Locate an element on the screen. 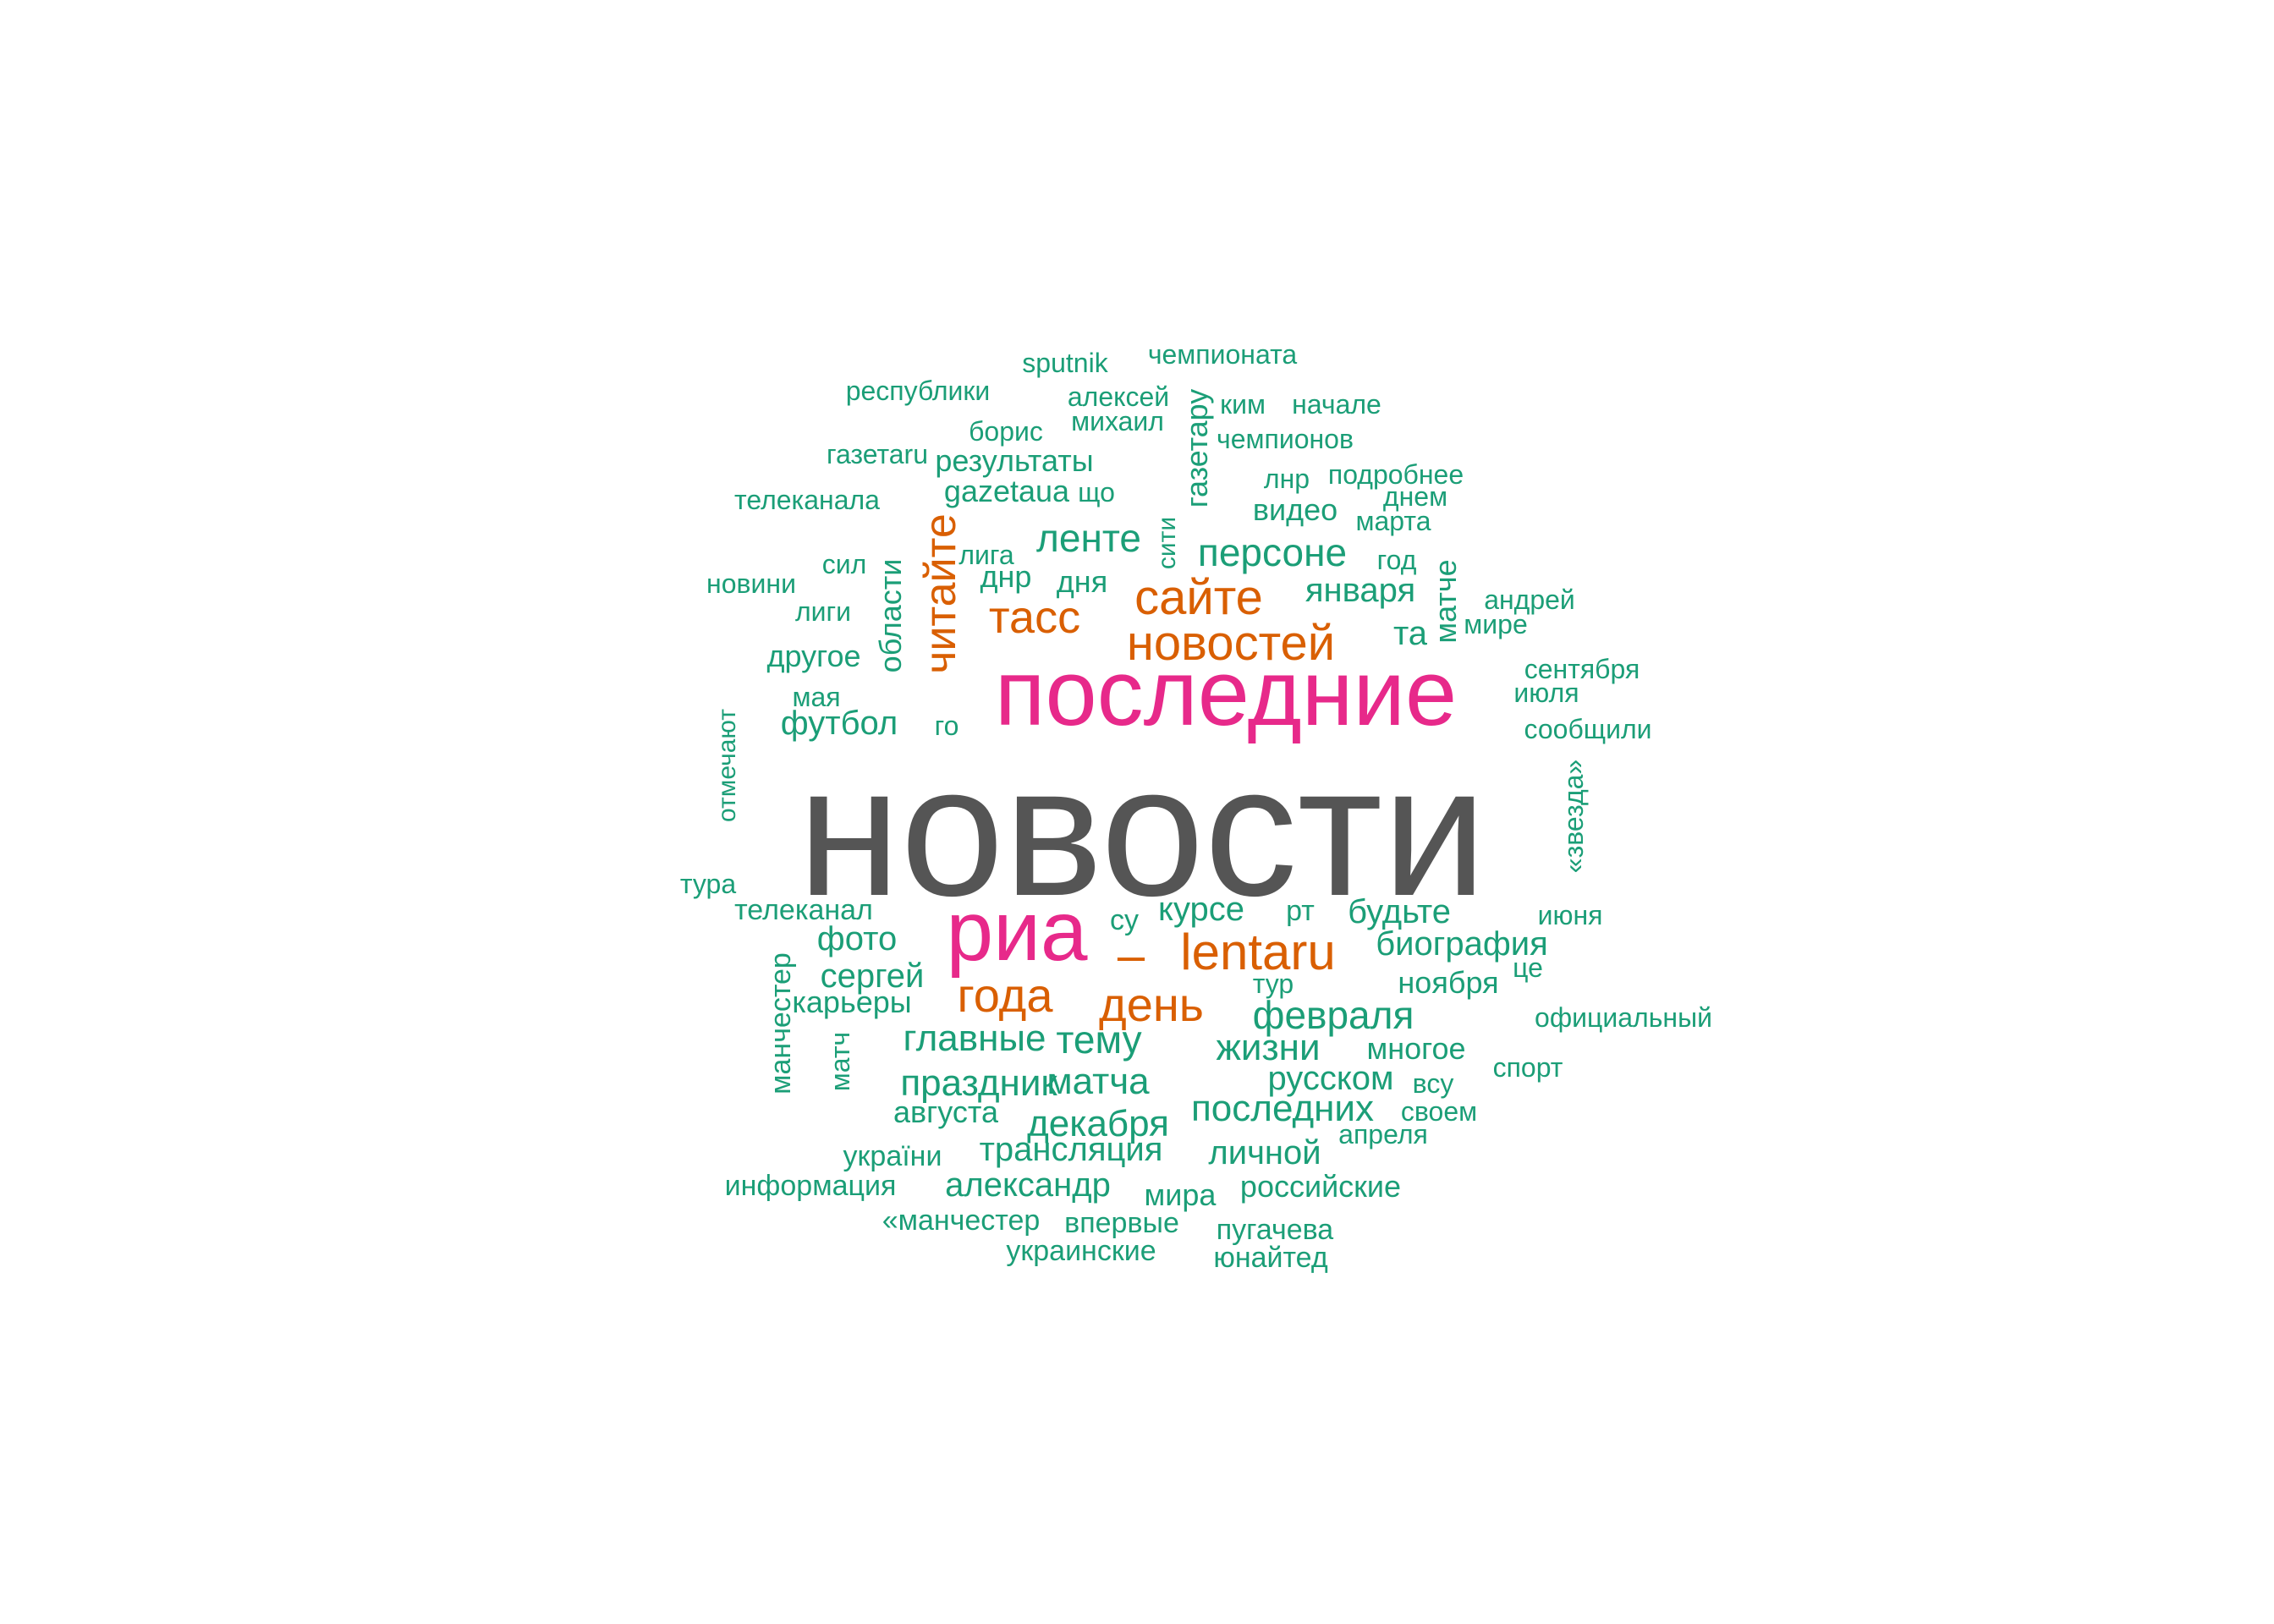 The height and width of the screenshot is (1624, 2274). word-cloud-word: новини is located at coordinates (751, 584).